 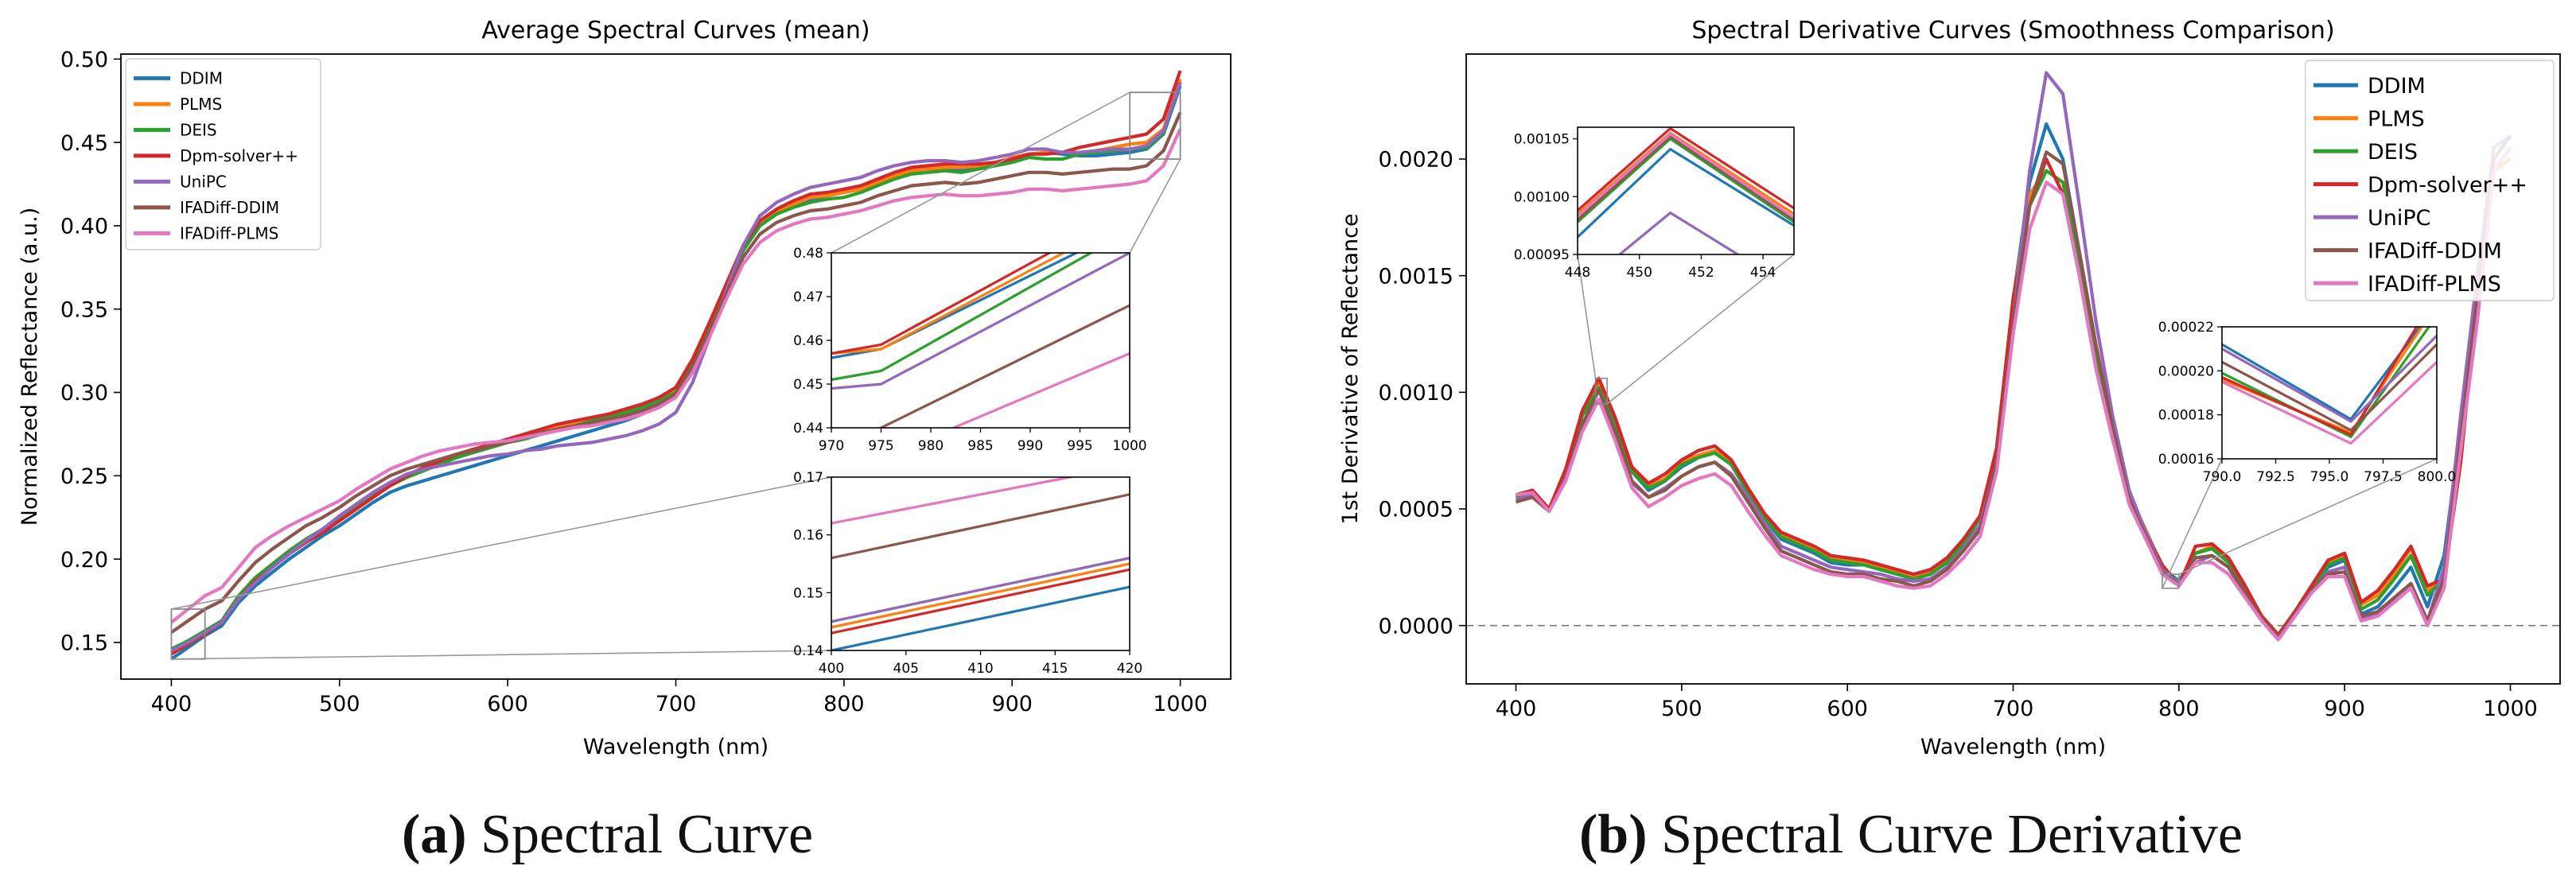 I want to click on chart-b-legend-label-dpm-solver-: Dpm-solver++, so click(x=2448, y=185).